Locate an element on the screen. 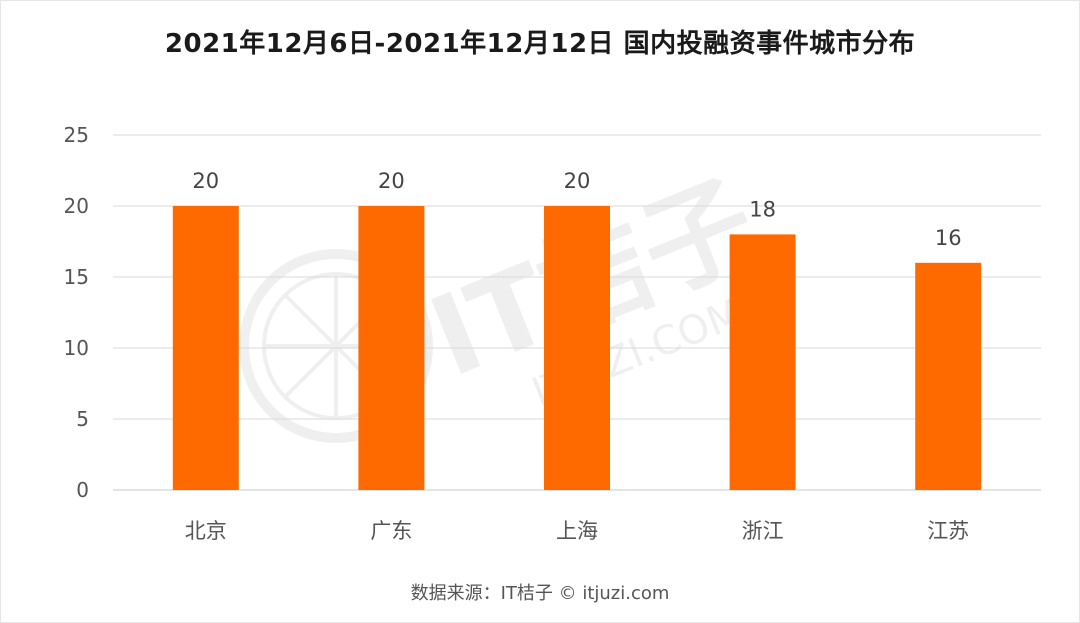 The height and width of the screenshot is (623, 1080). x-tick-label: 北京 is located at coordinates (206, 531).